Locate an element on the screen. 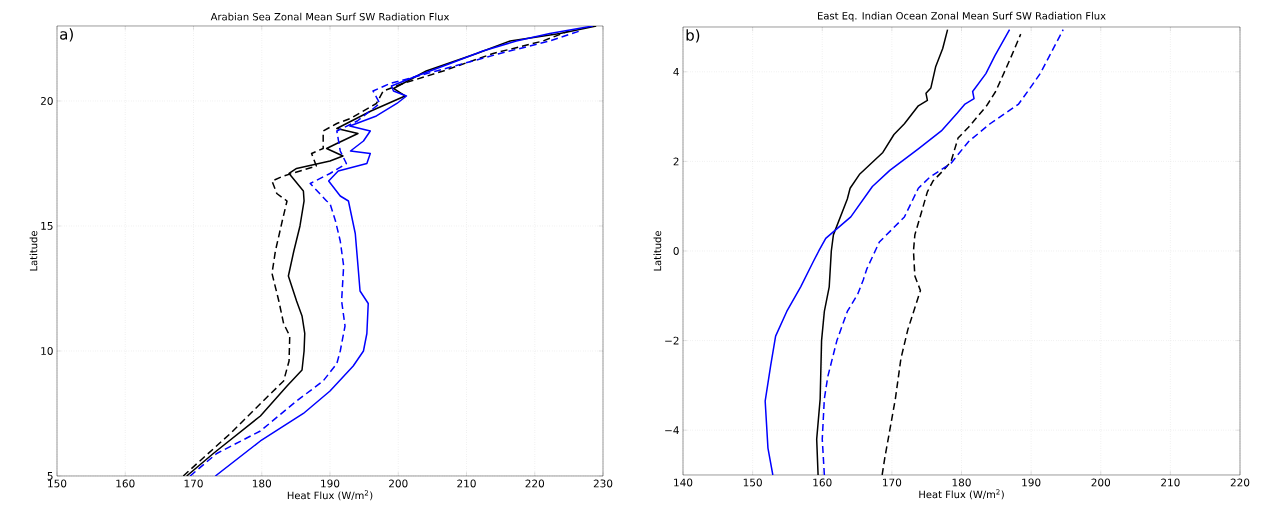 Image resolution: width=1269 pixels, height=527 pixels. chart-title: East Eq. Indian Ocean Zonal Mean Surf SW Radiation Flux is located at coordinates (962, 16).